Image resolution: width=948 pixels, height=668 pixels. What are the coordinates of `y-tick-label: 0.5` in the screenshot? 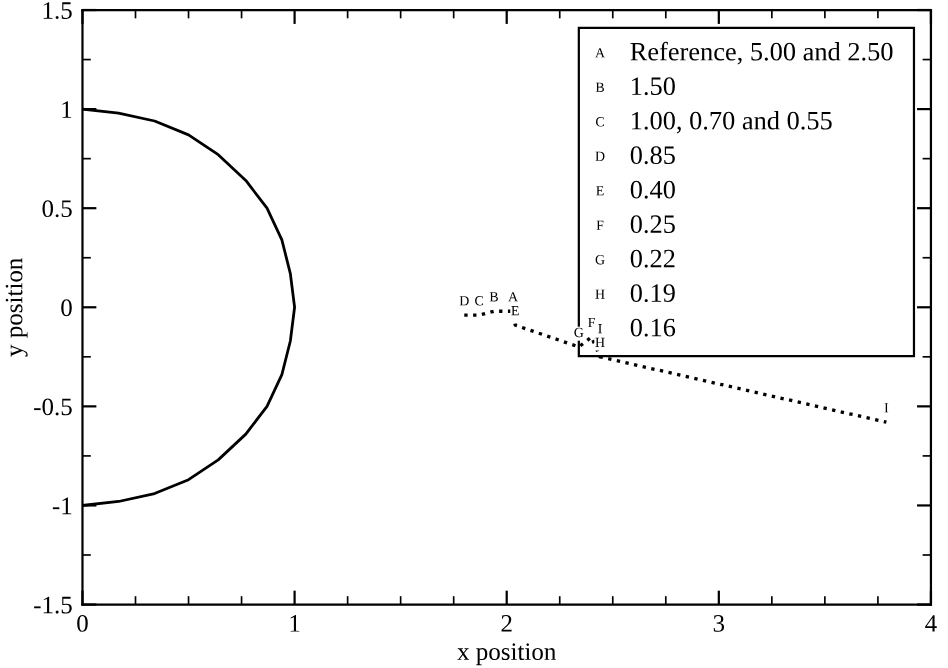 It's located at (57, 209).